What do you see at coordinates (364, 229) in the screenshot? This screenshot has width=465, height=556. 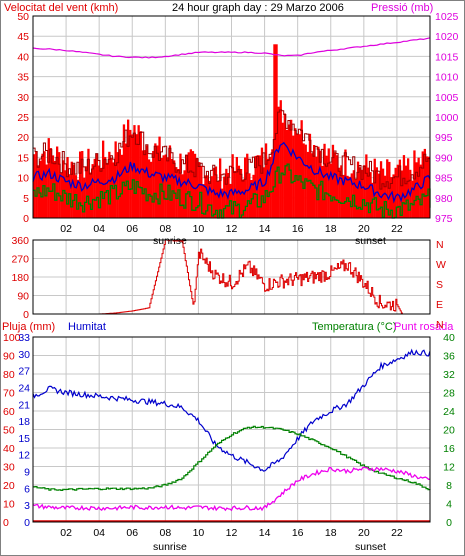 I see `hour-tick-label: 20` at bounding box center [364, 229].